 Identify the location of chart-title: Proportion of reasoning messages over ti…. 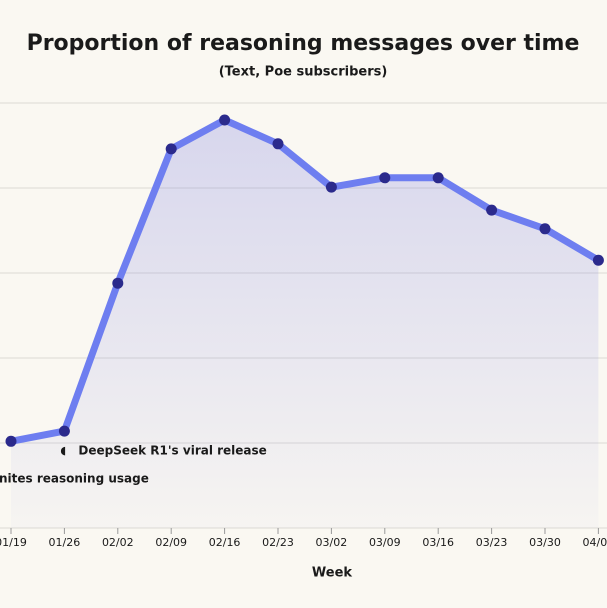
(303, 43).